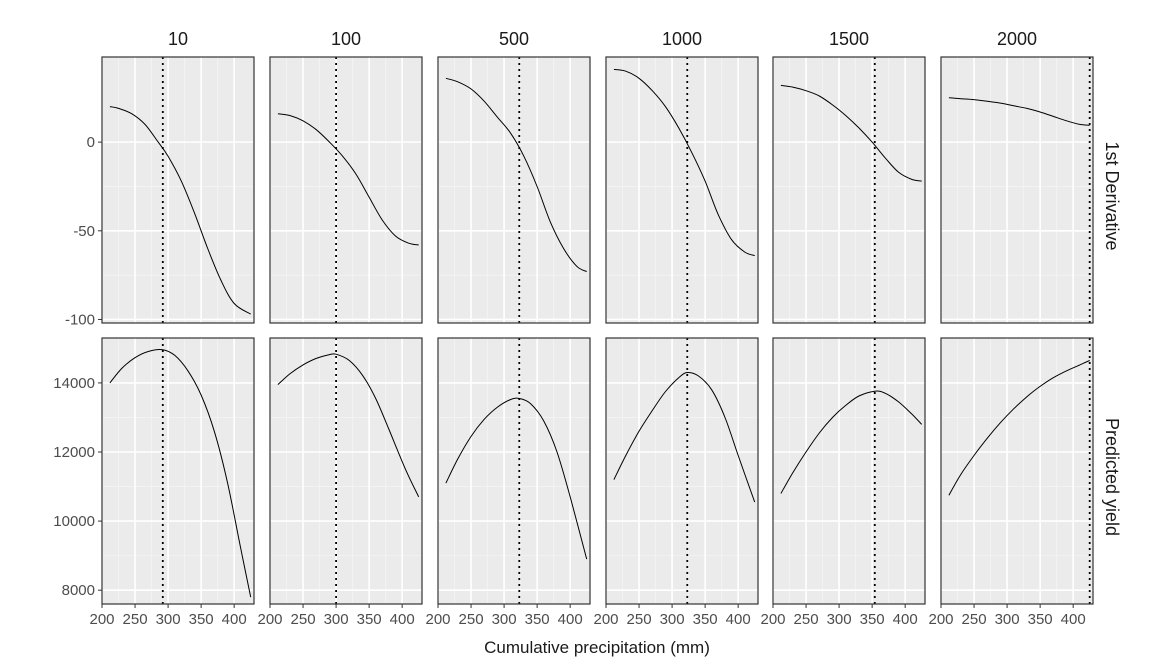 The height and width of the screenshot is (672, 1152). I want to click on panel-r1-c5, so click(1017, 471).